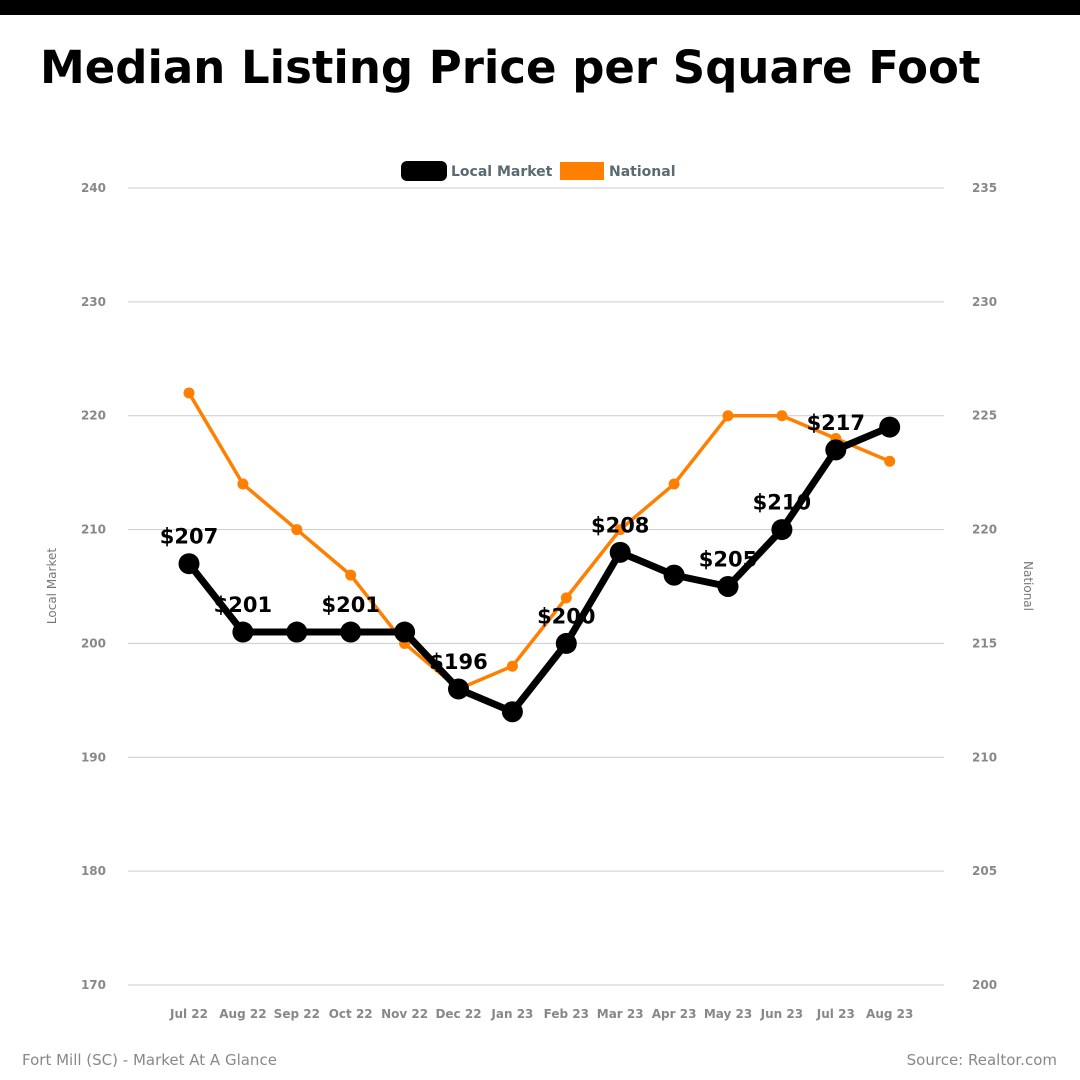 Image resolution: width=1080 pixels, height=1080 pixels. What do you see at coordinates (674, 1014) in the screenshot?
I see `x-tick-label: Apr 23` at bounding box center [674, 1014].